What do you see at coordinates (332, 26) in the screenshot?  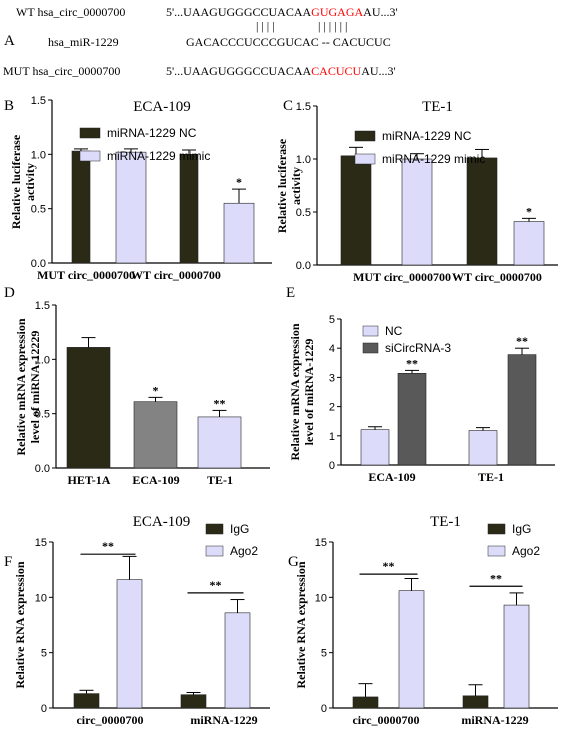 I see `pairing-bars-right: | | | | | |` at bounding box center [332, 26].